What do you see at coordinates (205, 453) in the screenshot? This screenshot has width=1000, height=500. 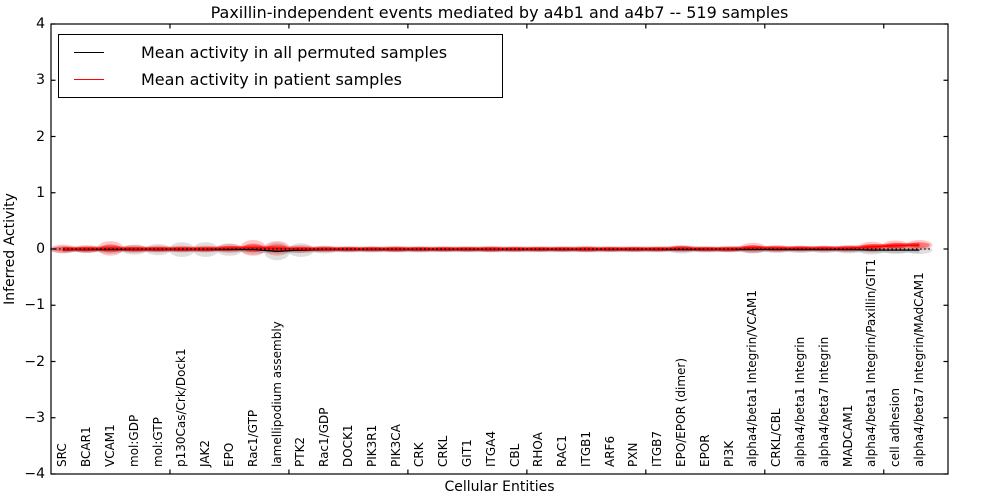 I see `x-tick-label: JAK2` at bounding box center [205, 453].